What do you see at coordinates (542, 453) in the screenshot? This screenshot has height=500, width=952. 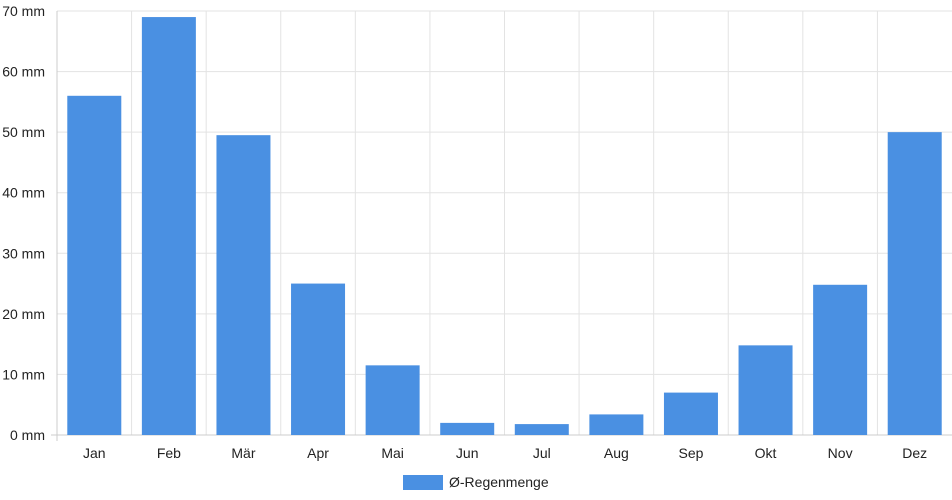 I see `x-tick-label: Jul` at bounding box center [542, 453].